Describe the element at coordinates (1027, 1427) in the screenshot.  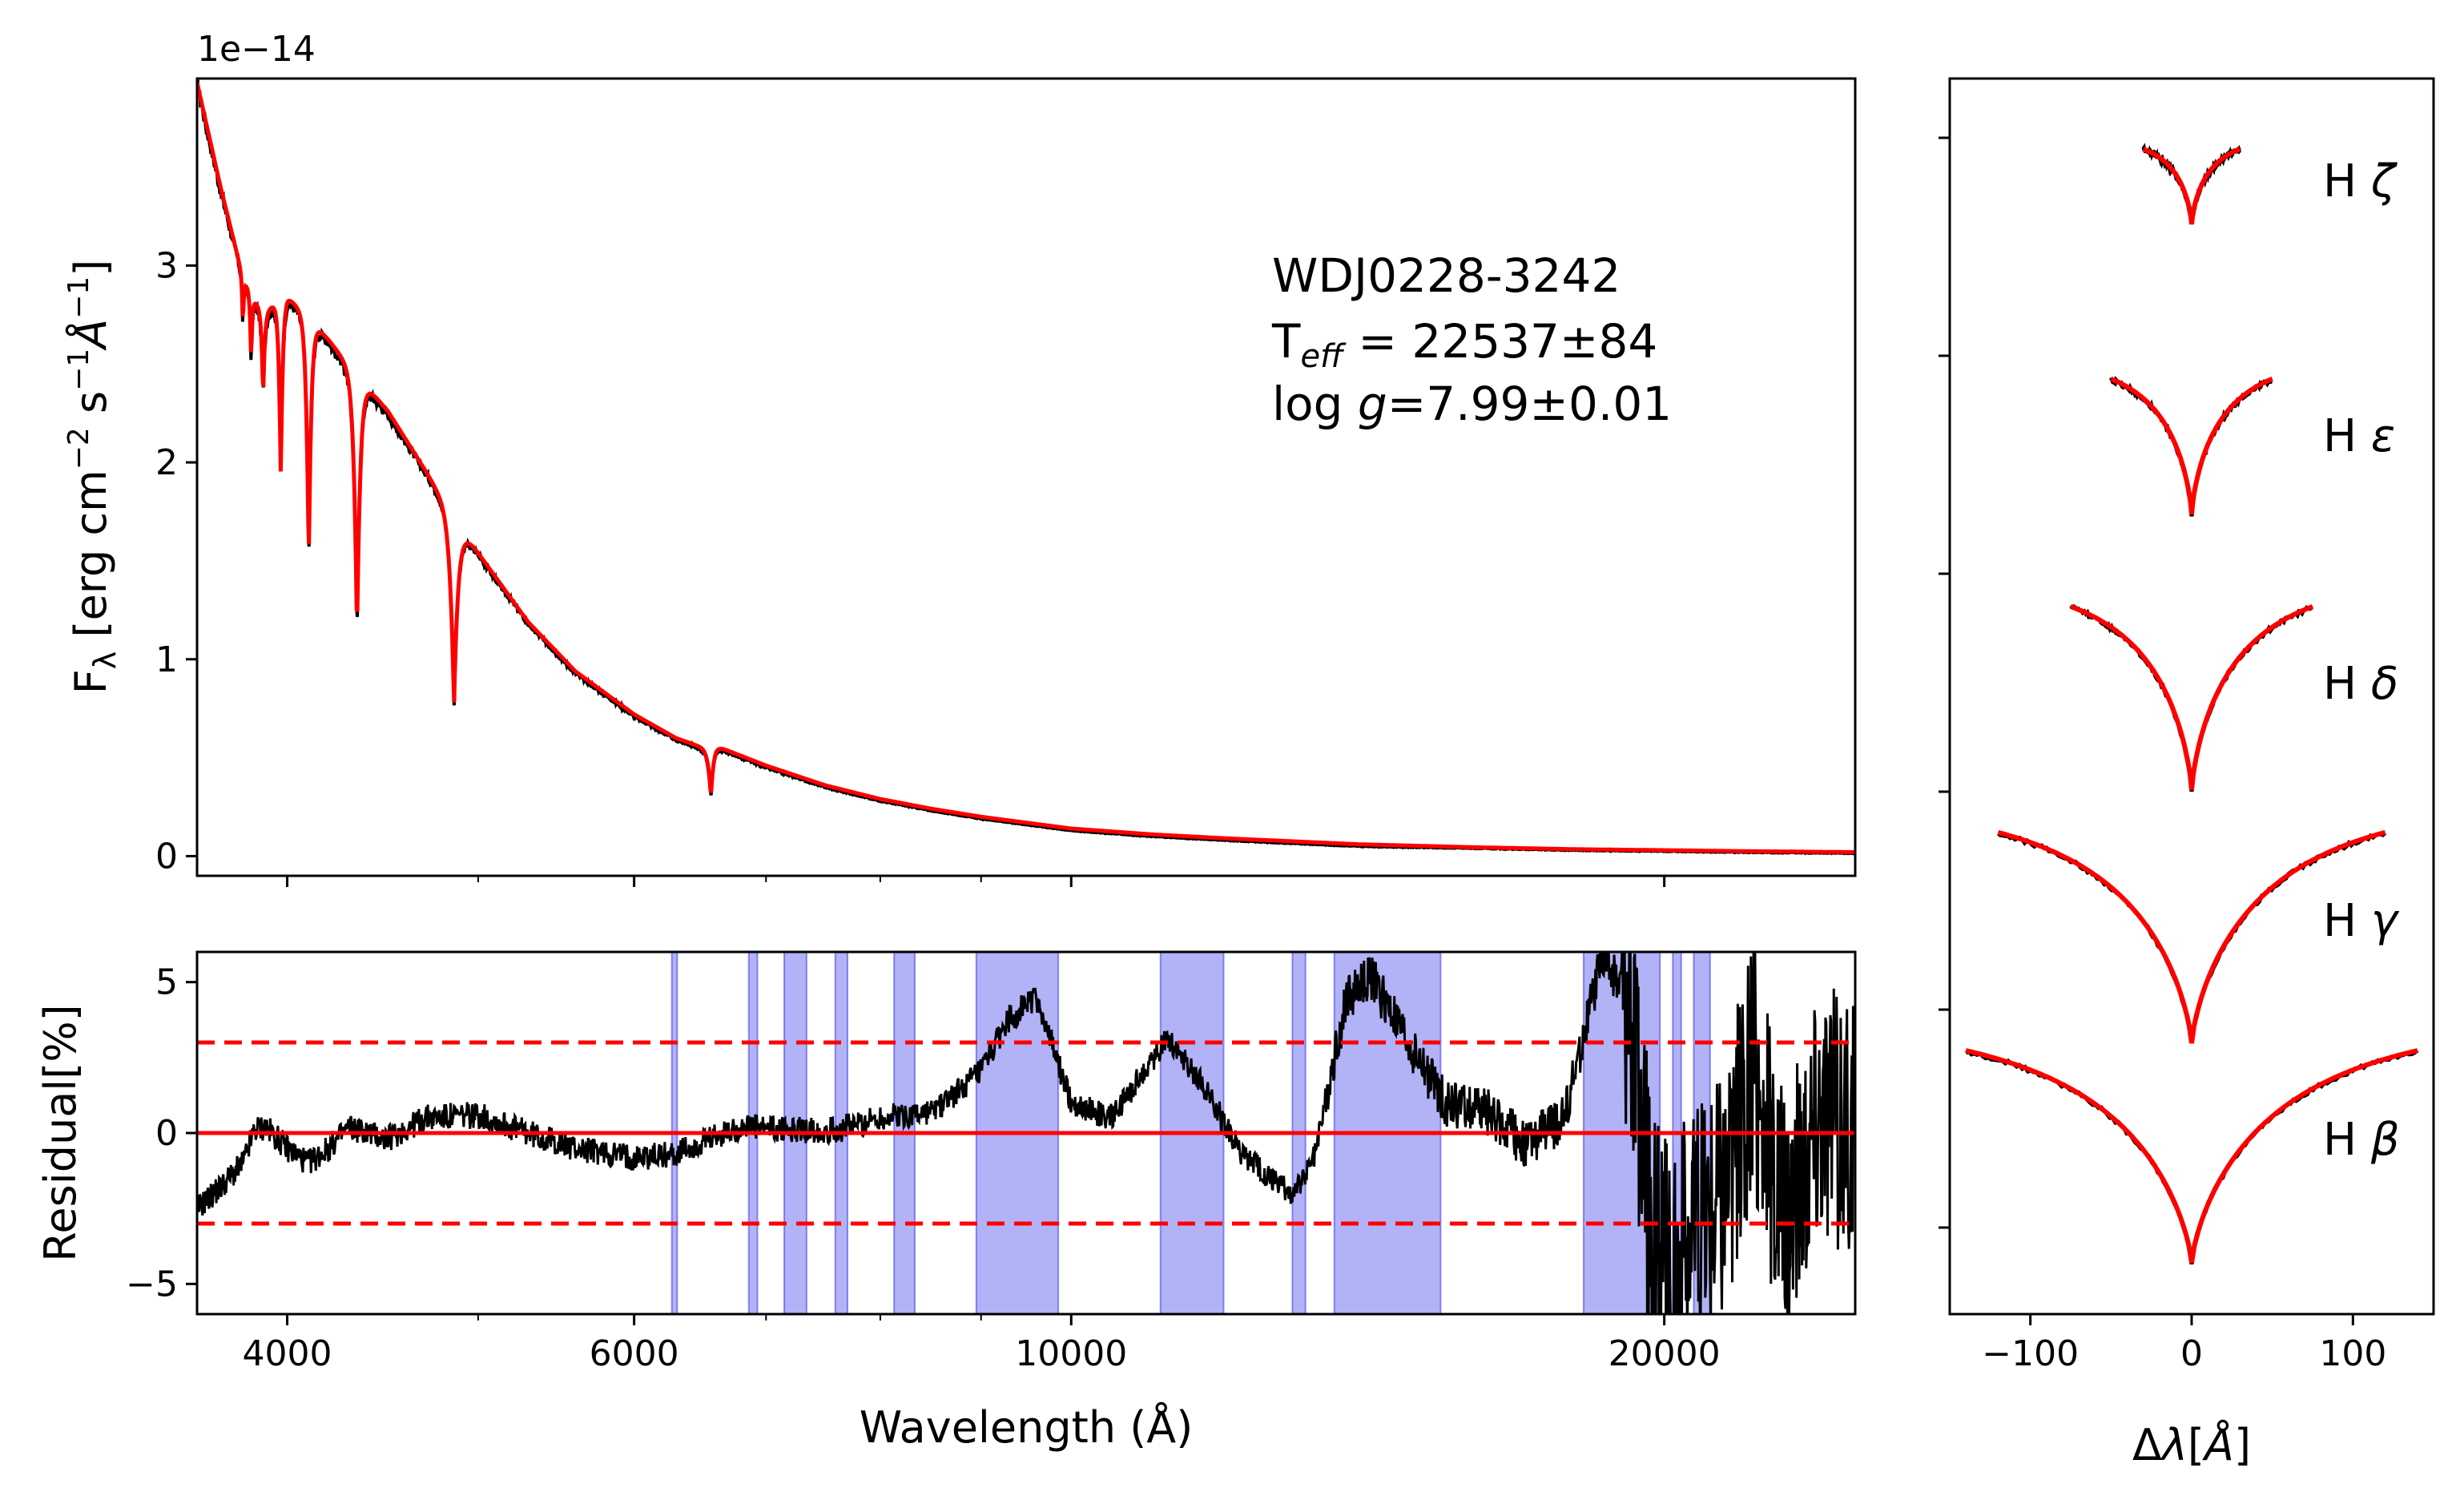
I see `wavelength-xlabel: Wavelength (Å)` at that location.